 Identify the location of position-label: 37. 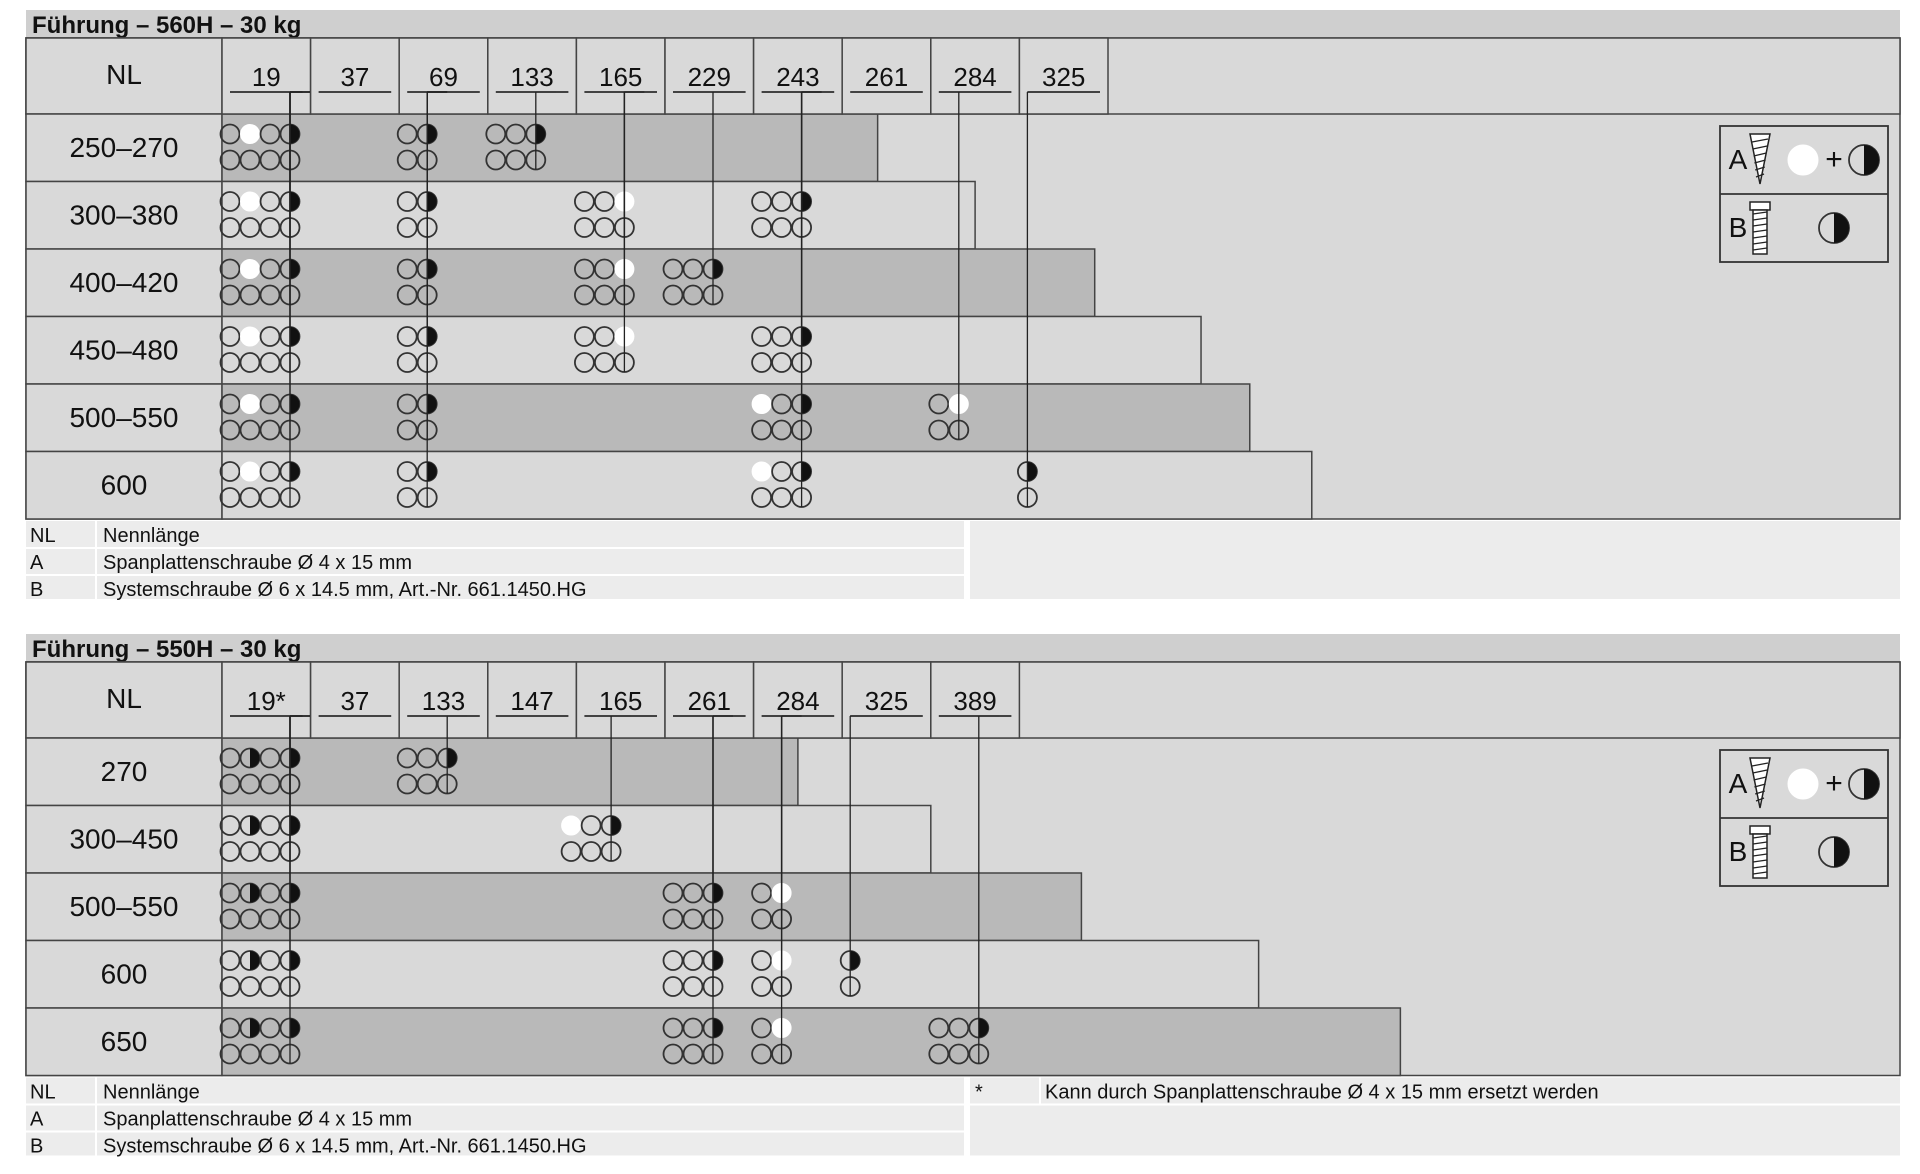
(354, 77).